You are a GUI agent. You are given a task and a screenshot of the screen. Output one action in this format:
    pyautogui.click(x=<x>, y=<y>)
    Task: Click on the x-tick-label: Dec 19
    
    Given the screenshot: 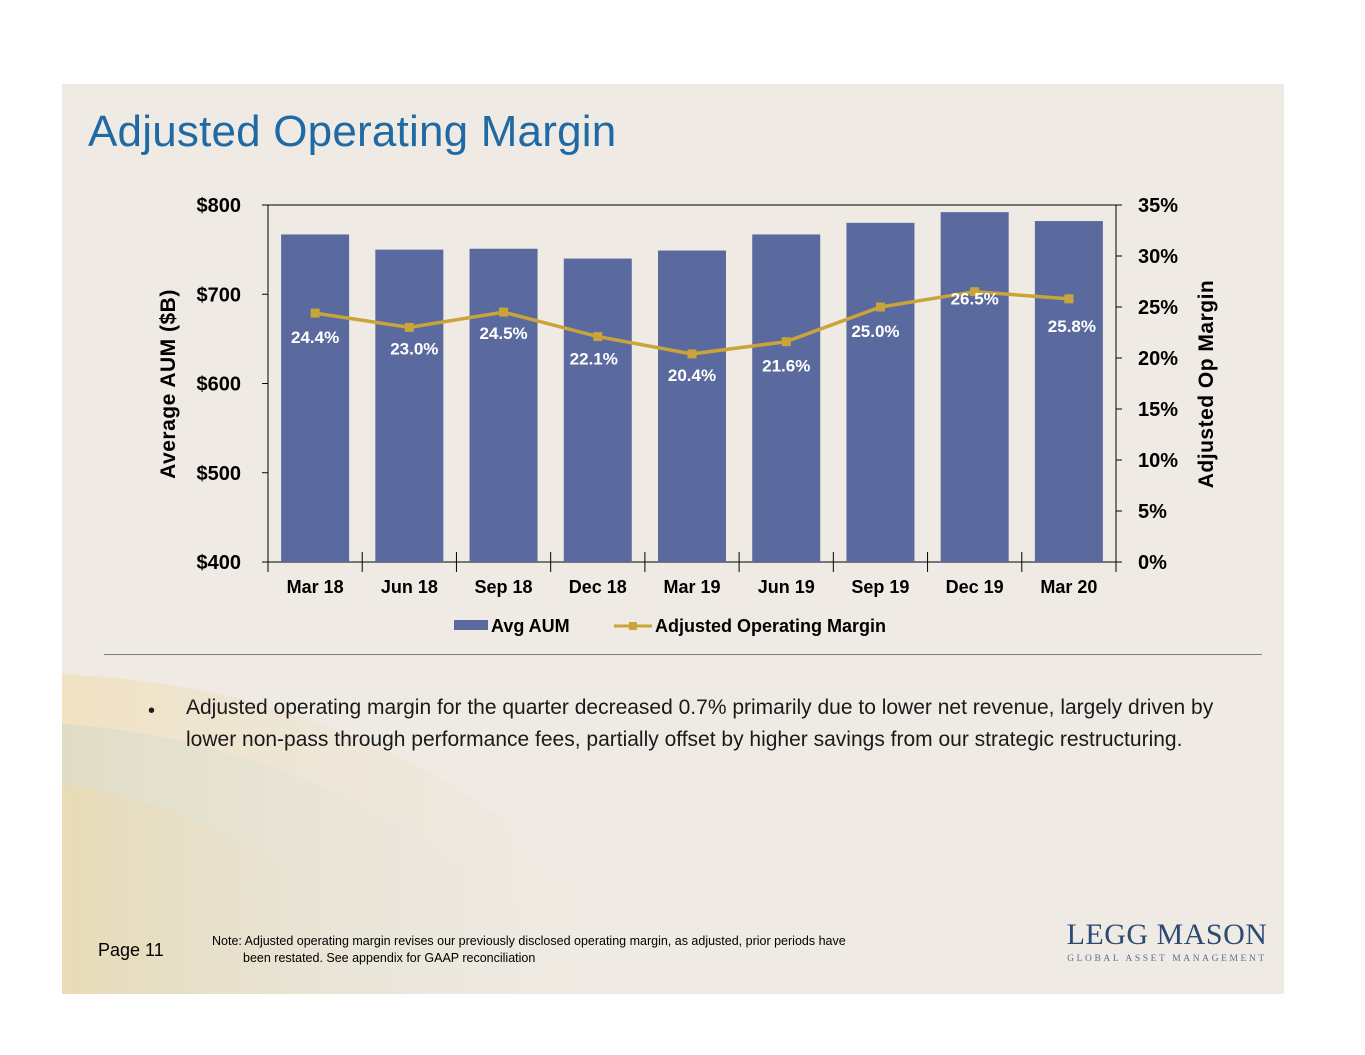 What is the action you would take?
    pyautogui.click(x=975, y=587)
    